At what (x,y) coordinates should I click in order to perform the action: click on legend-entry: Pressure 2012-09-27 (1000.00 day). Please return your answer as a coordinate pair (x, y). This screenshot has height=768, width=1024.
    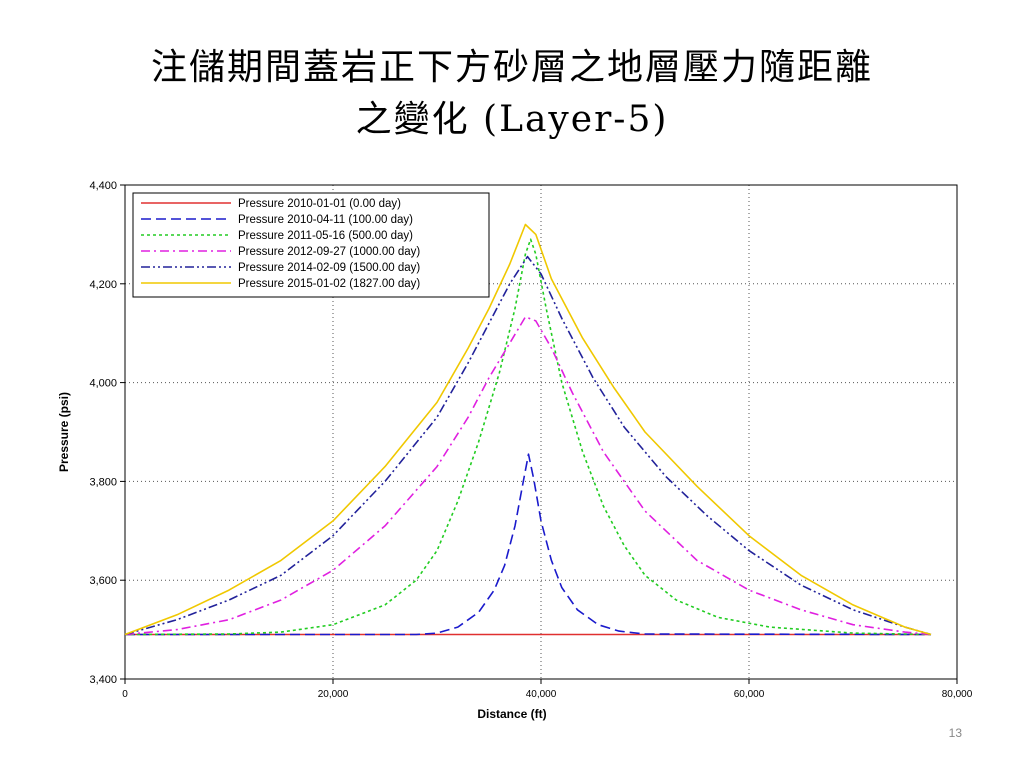
    Looking at the image, I should click on (329, 252).